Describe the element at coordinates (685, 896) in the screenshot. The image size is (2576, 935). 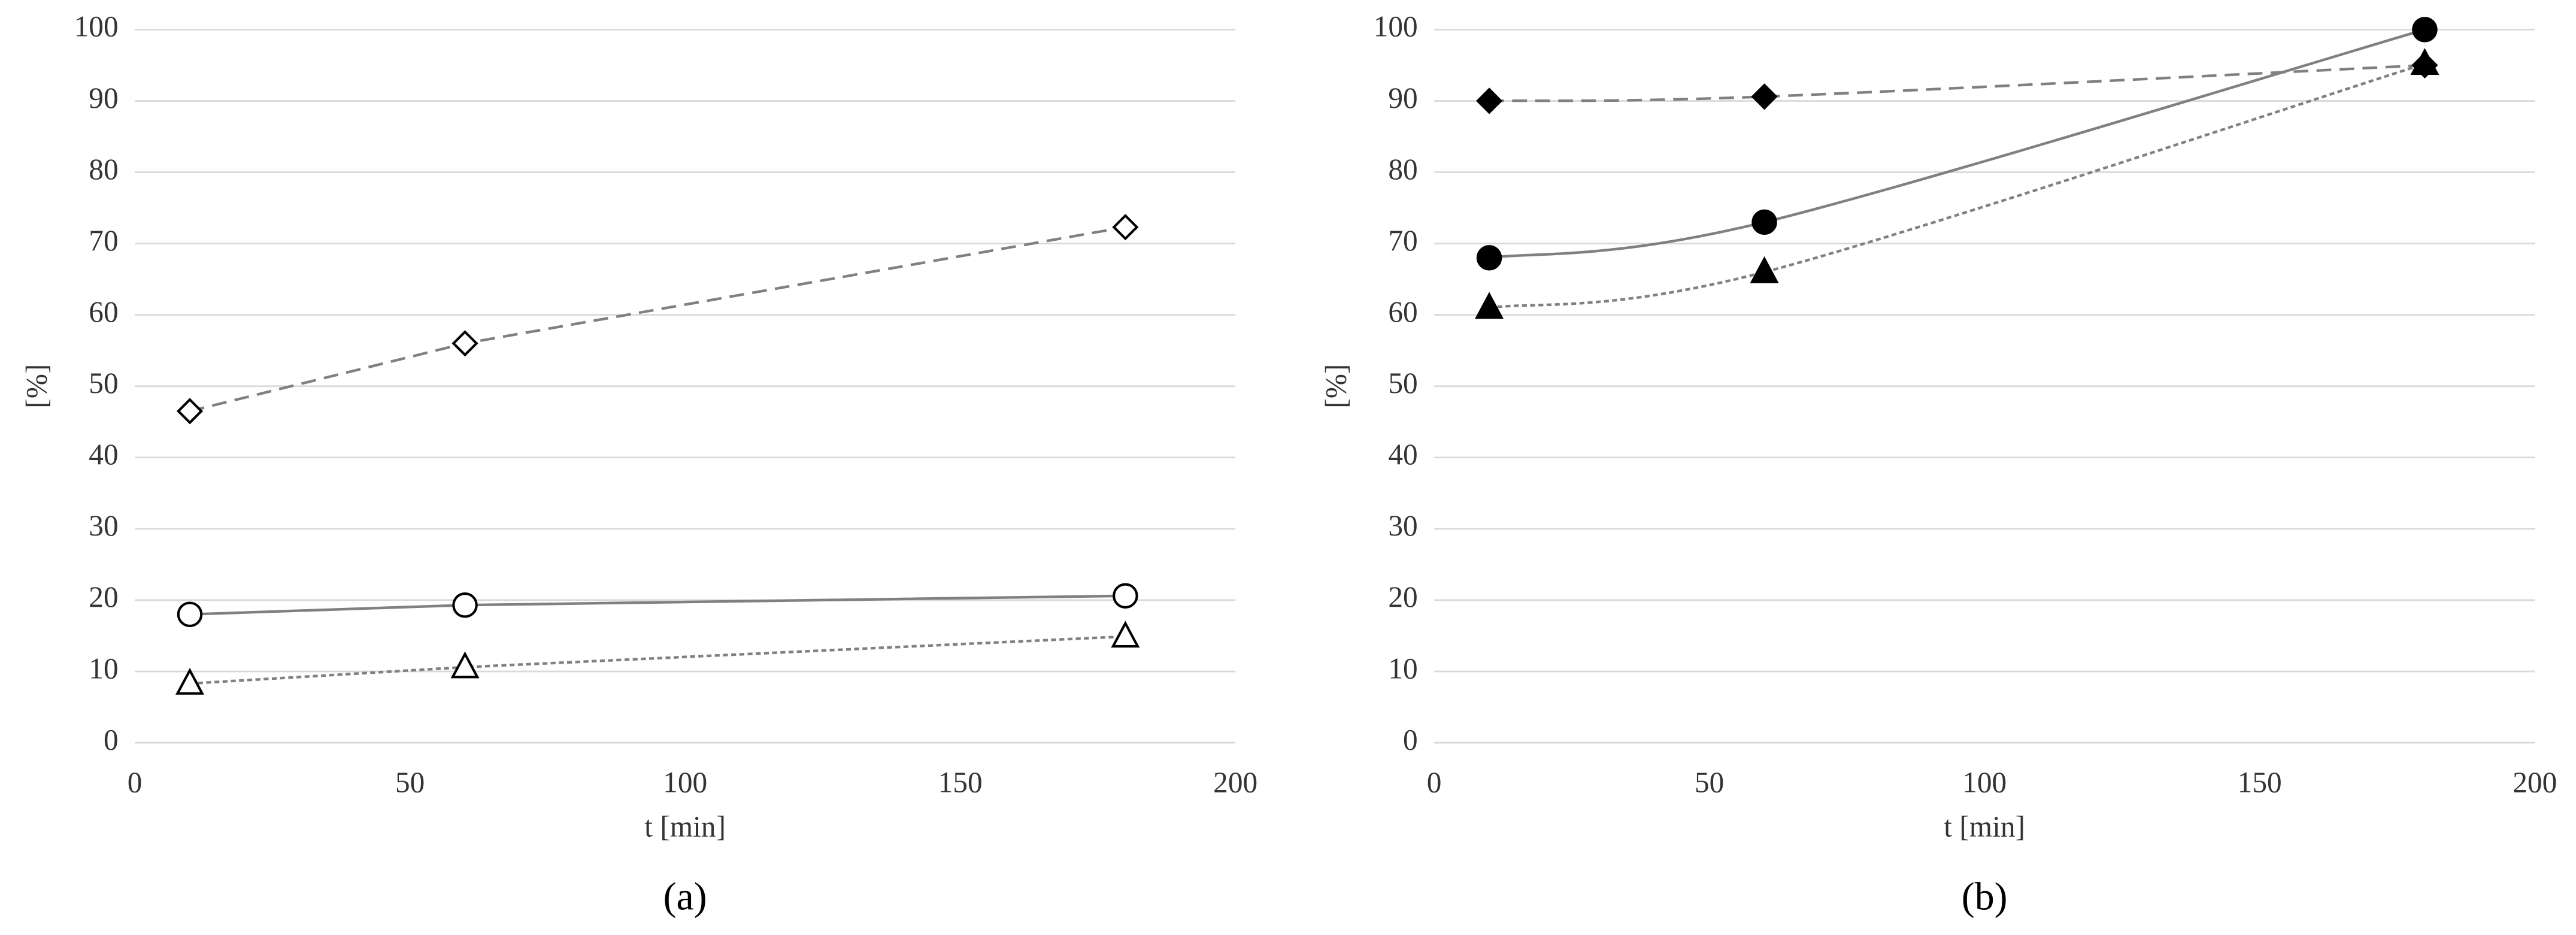
I see `caption: (a)` at that location.